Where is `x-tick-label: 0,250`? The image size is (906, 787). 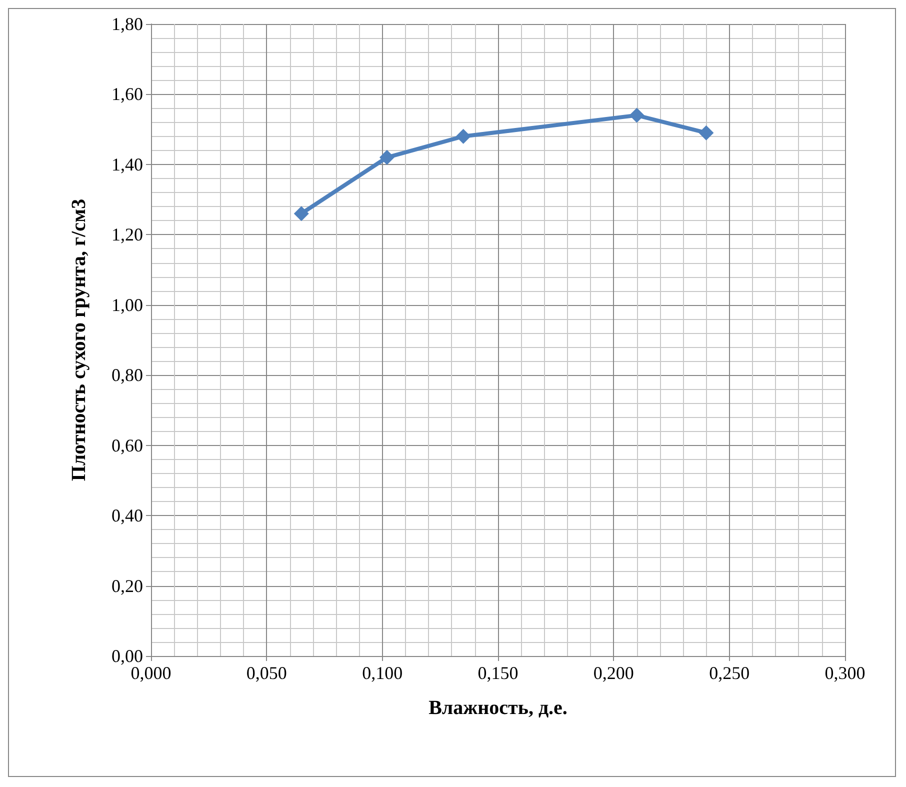 x-tick-label: 0,250 is located at coordinates (729, 673).